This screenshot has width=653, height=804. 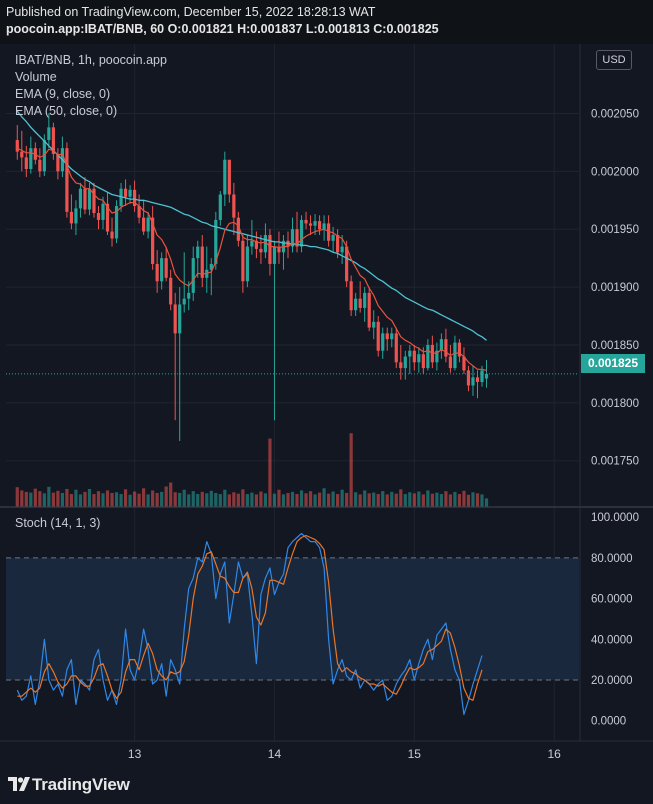 What do you see at coordinates (81, 784) in the screenshot?
I see `tradingview-brand: TradingView` at bounding box center [81, 784].